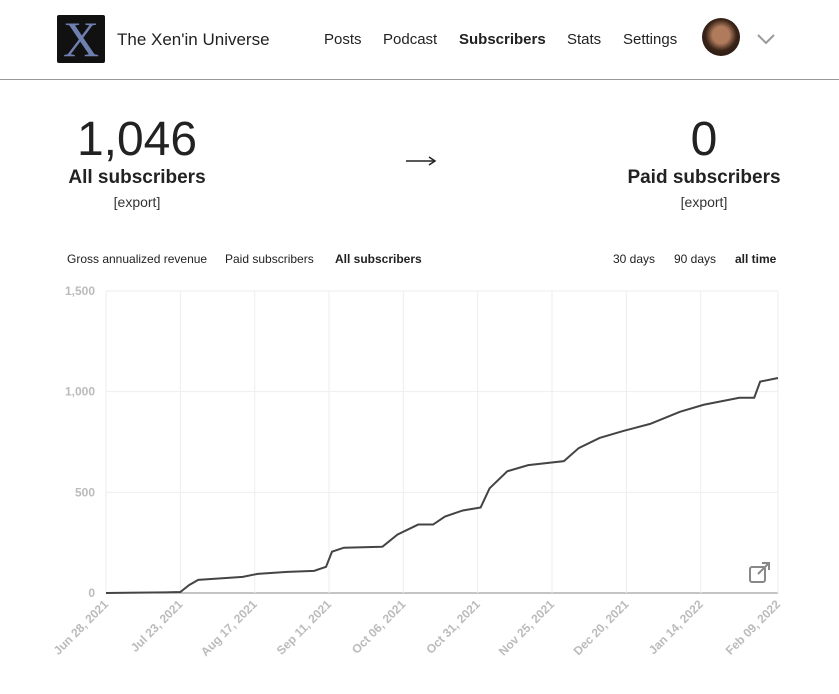  I want to click on x-tick-label: Feb 09, 2022, so click(753, 627).